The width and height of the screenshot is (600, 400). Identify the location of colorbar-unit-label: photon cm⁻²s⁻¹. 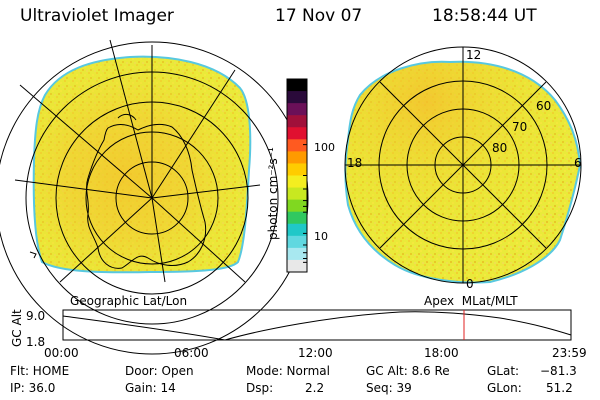
(273, 193).